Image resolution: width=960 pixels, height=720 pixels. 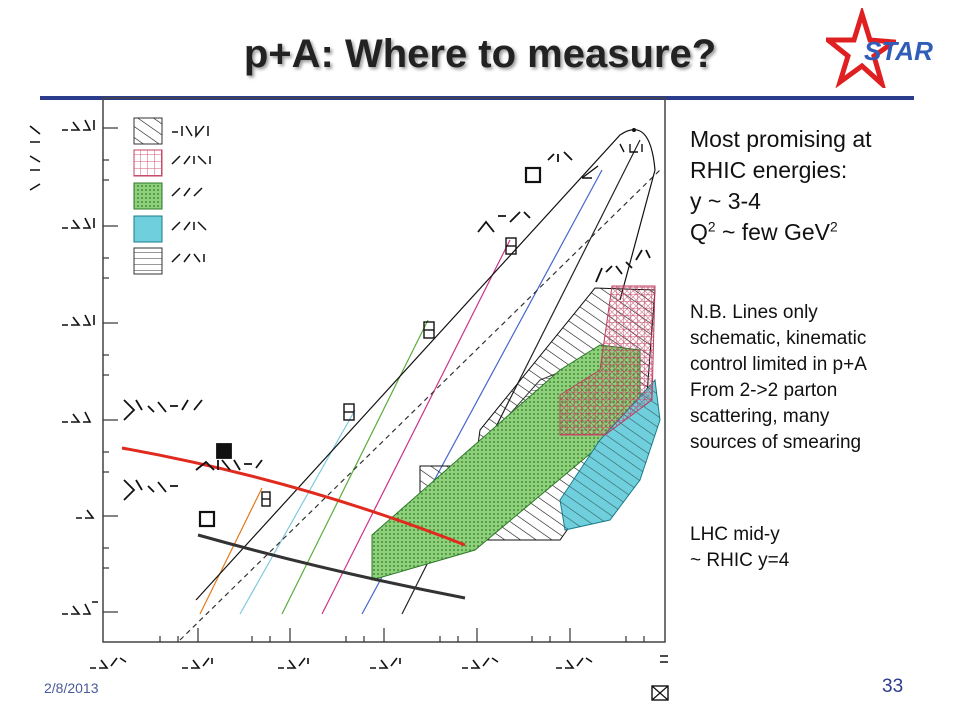 What do you see at coordinates (148, 261) in the screenshot?
I see `legend-swatch-horizontal` at bounding box center [148, 261].